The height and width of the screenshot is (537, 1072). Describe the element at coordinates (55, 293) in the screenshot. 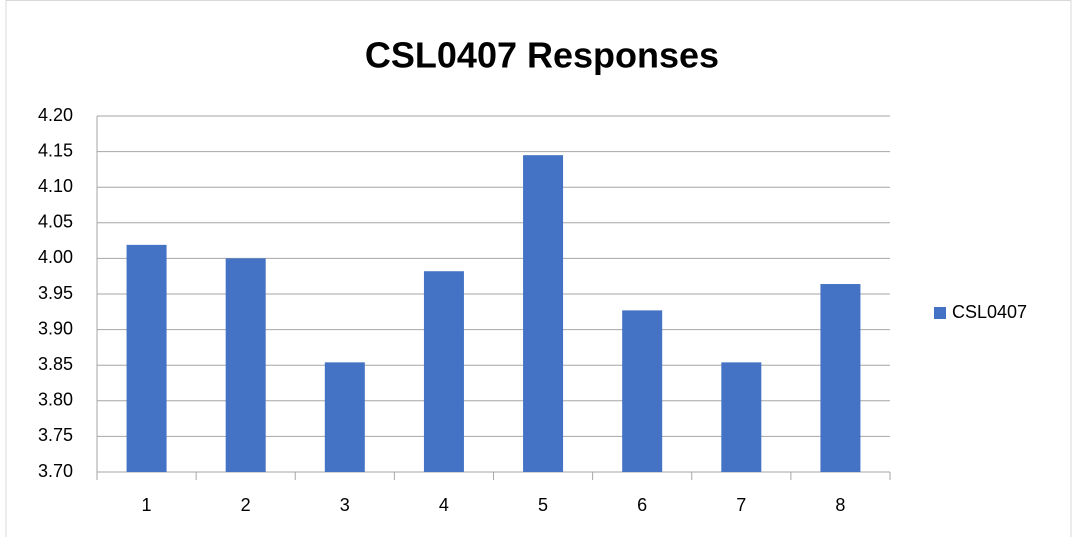

I see `y-tick-label: 3.95` at that location.